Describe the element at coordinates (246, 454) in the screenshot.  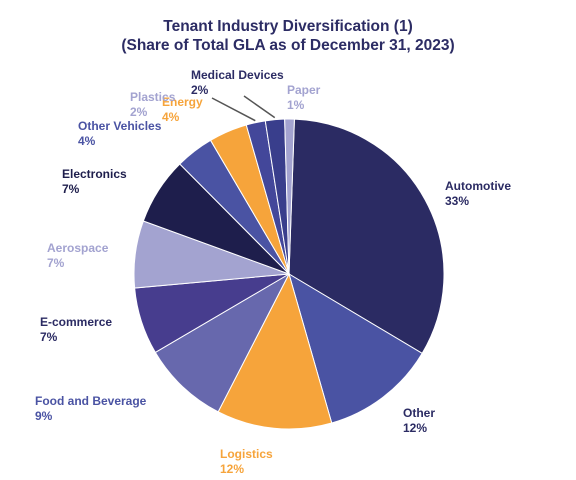
I see `slice-label-logistics: Logistics` at that location.